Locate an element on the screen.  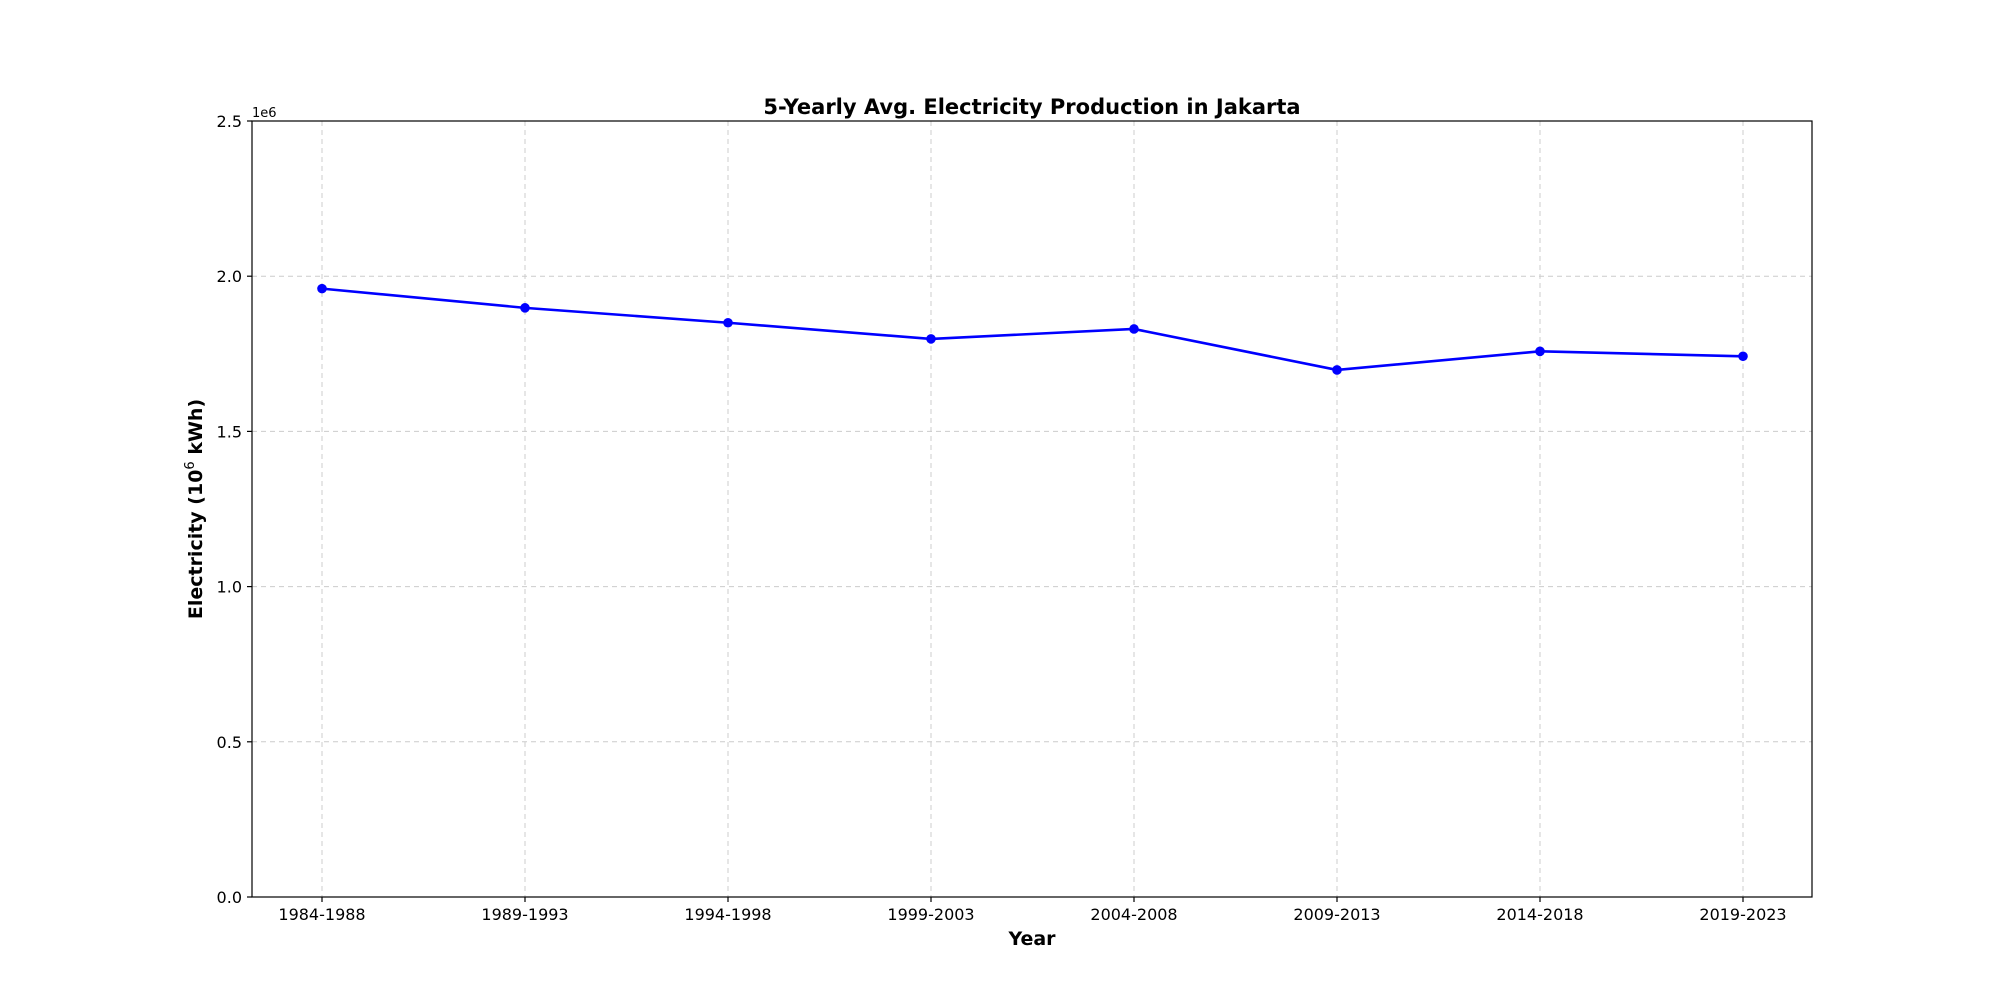
series-line is located at coordinates (1032, 329).